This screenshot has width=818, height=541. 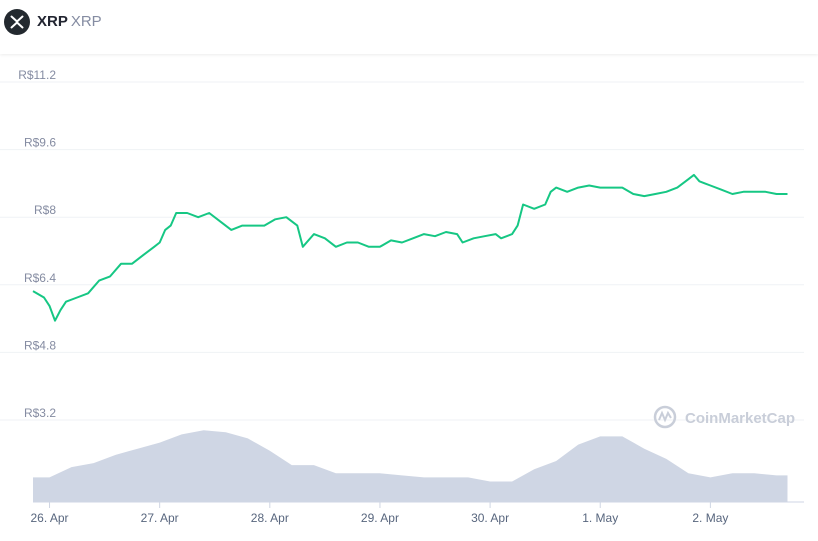 I want to click on watermark: CoinMarketCap, so click(x=724, y=417).